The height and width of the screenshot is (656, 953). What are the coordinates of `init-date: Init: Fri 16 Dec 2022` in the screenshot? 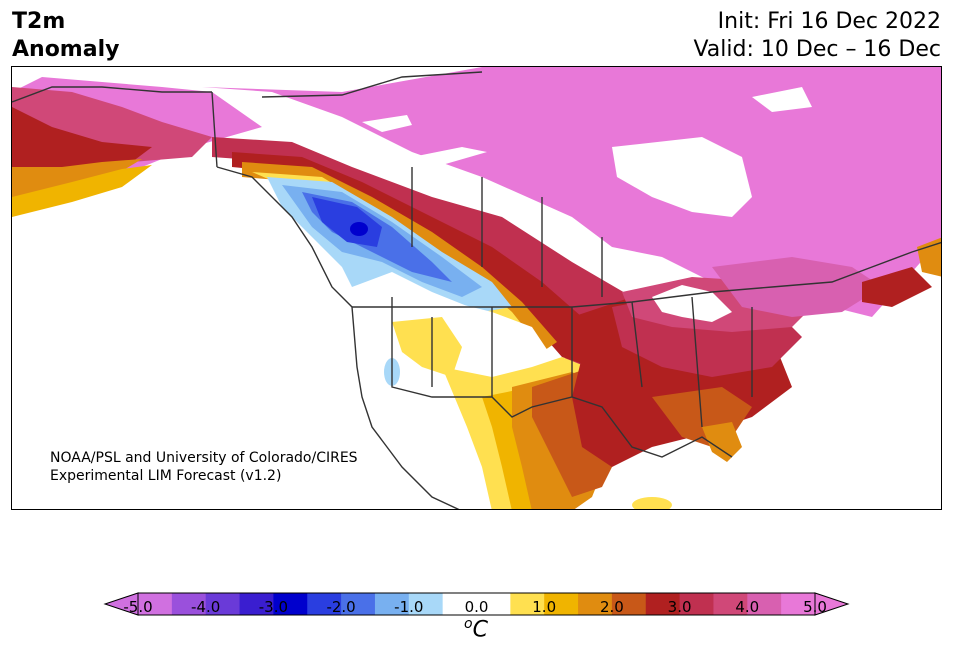 It's located at (829, 21).